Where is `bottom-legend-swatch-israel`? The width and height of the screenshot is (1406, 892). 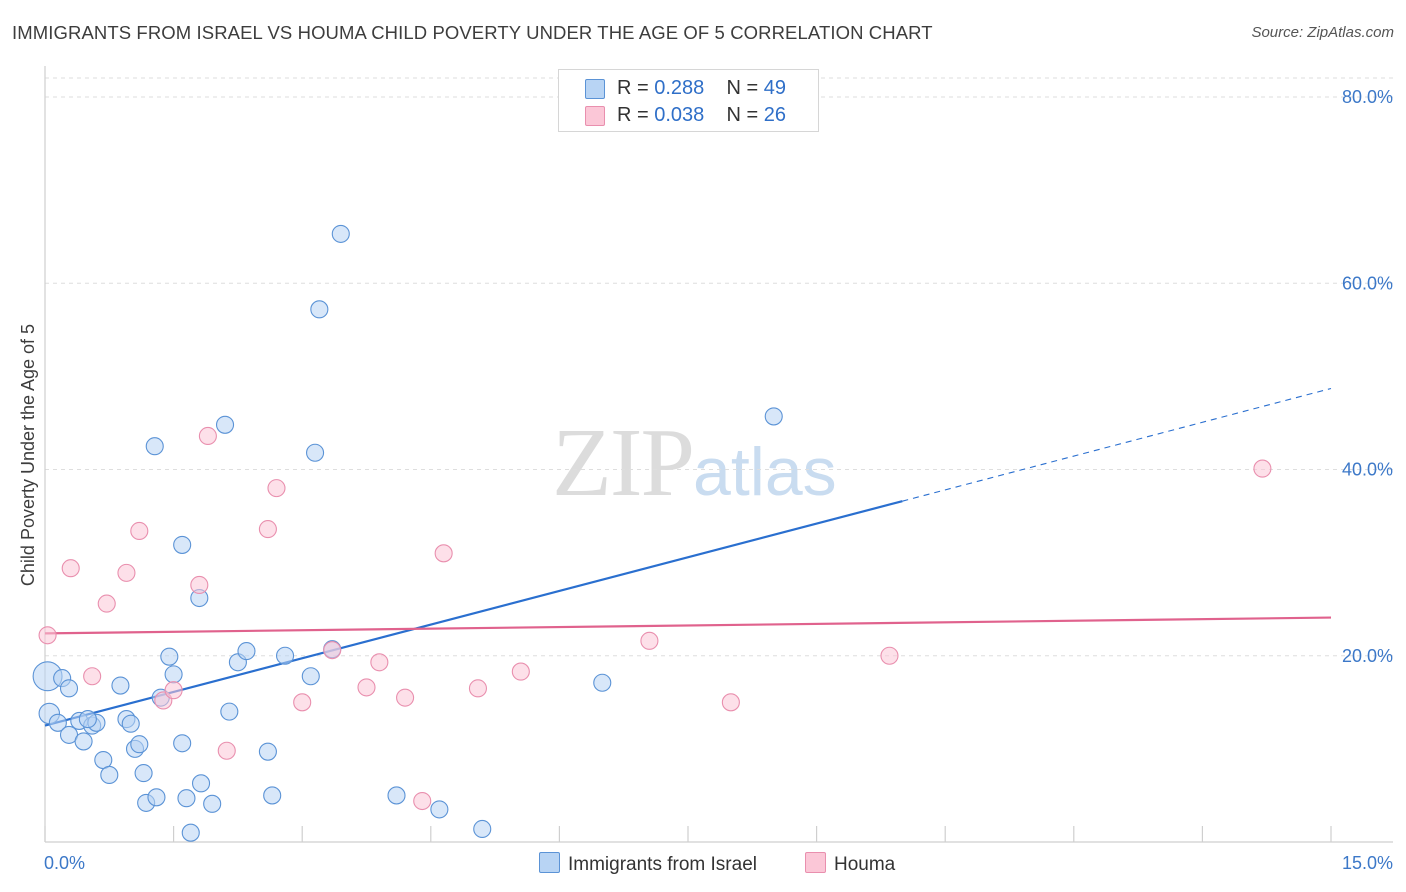
bottom-legend-swatch-israel is located at coordinates (549, 862).